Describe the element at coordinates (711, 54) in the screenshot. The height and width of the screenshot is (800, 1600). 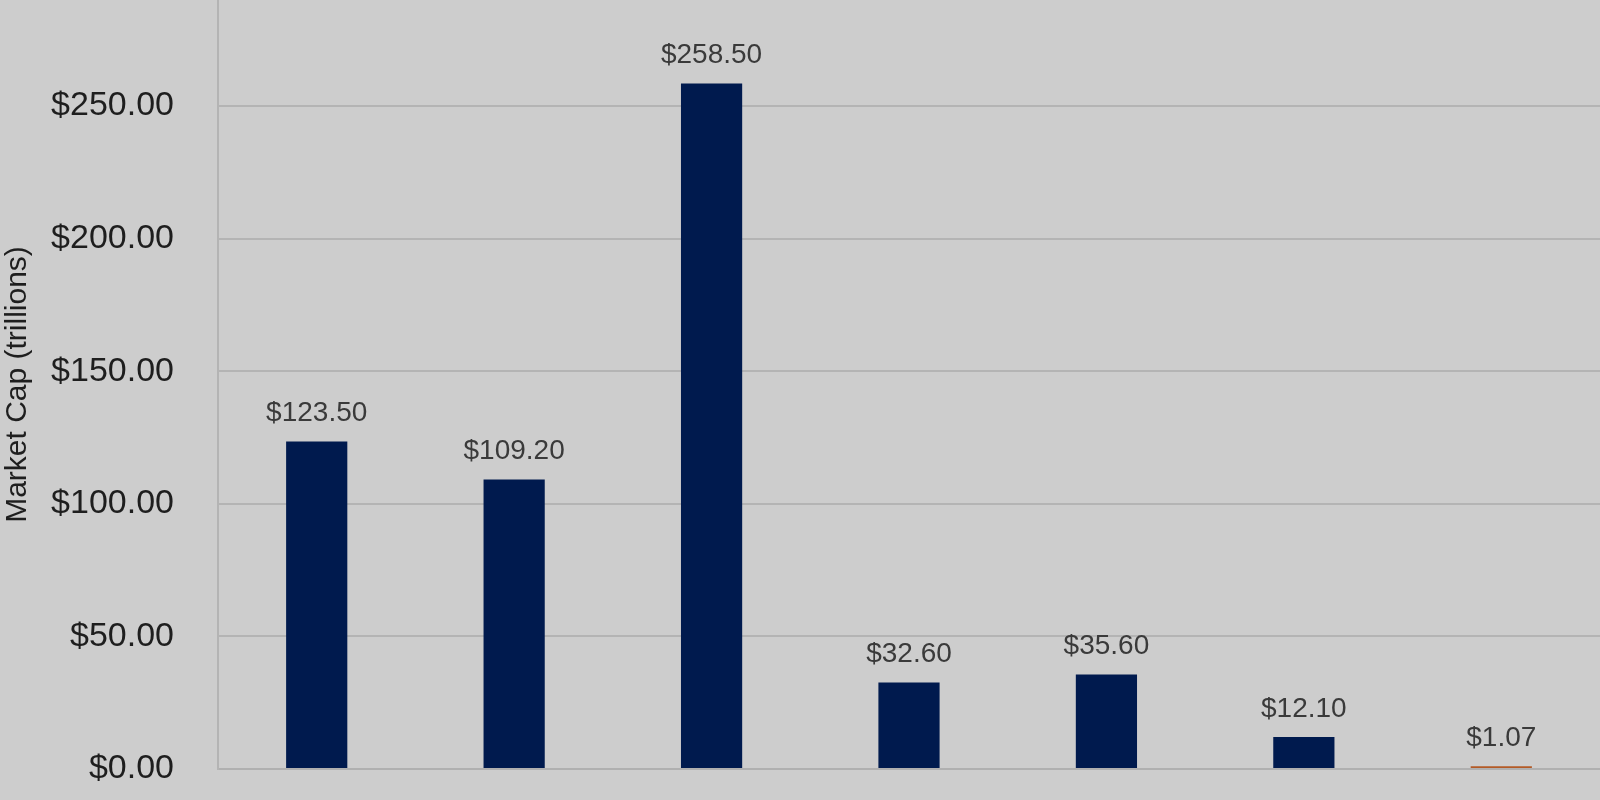
I see `data-label: $258.50` at that location.